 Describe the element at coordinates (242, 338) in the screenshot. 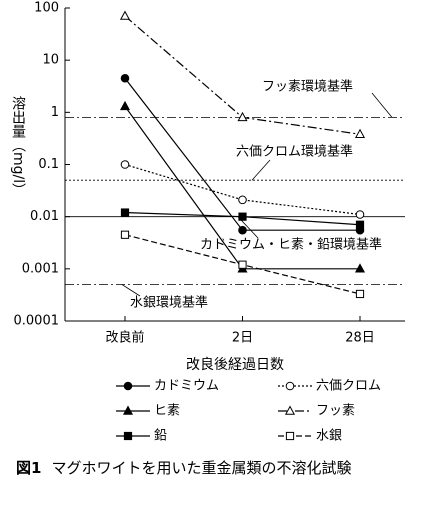

I see `x-tick-label: 2日` at that location.